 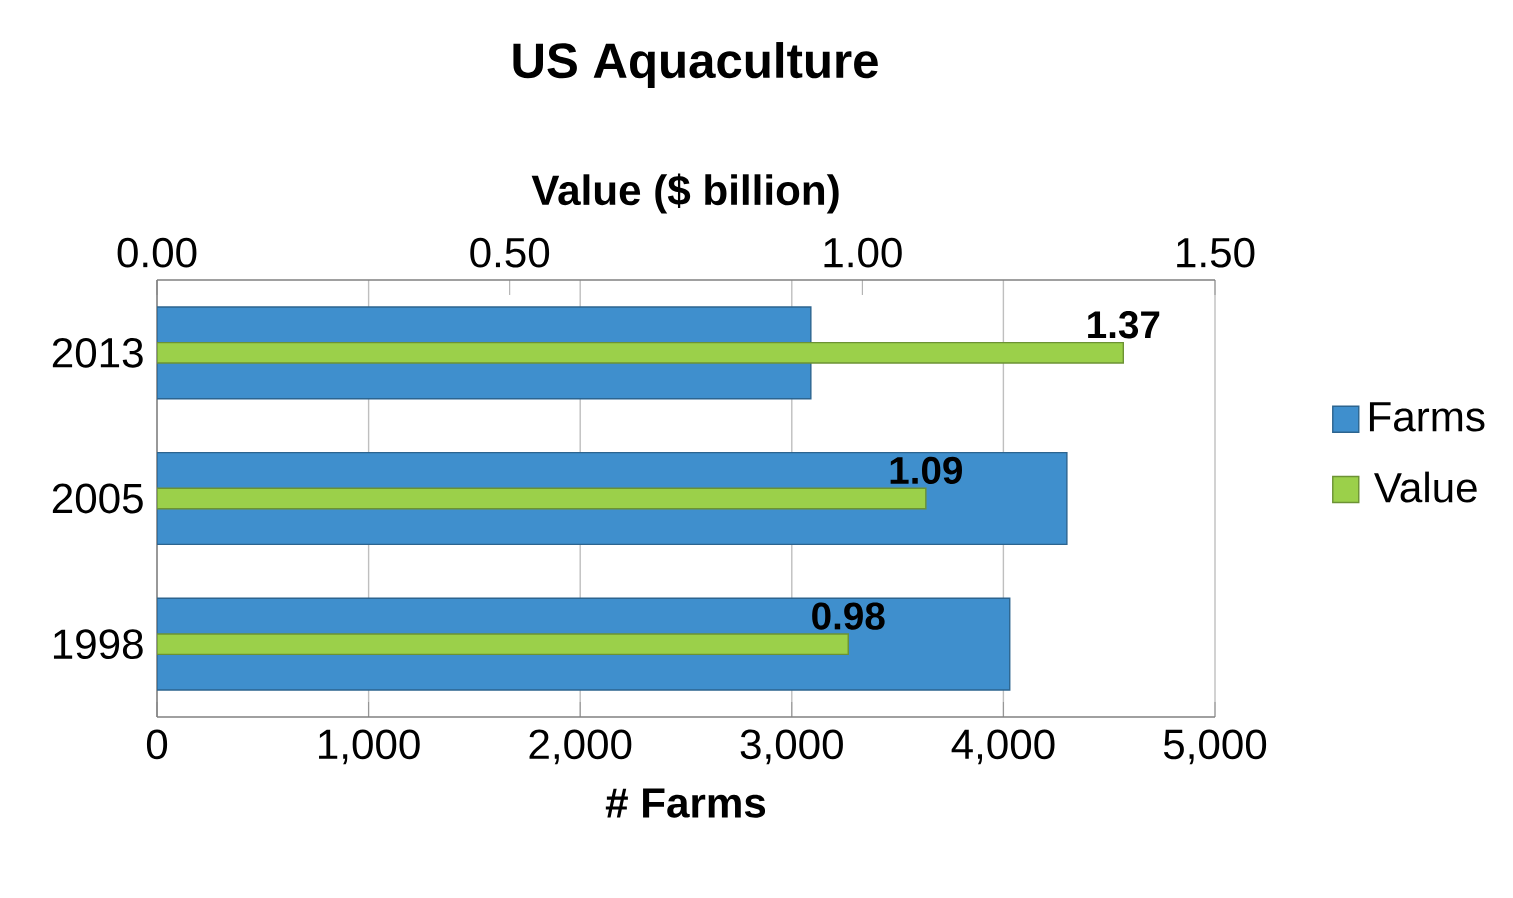 What do you see at coordinates (926, 470) in the screenshot?
I see `data-label: 1.09` at bounding box center [926, 470].